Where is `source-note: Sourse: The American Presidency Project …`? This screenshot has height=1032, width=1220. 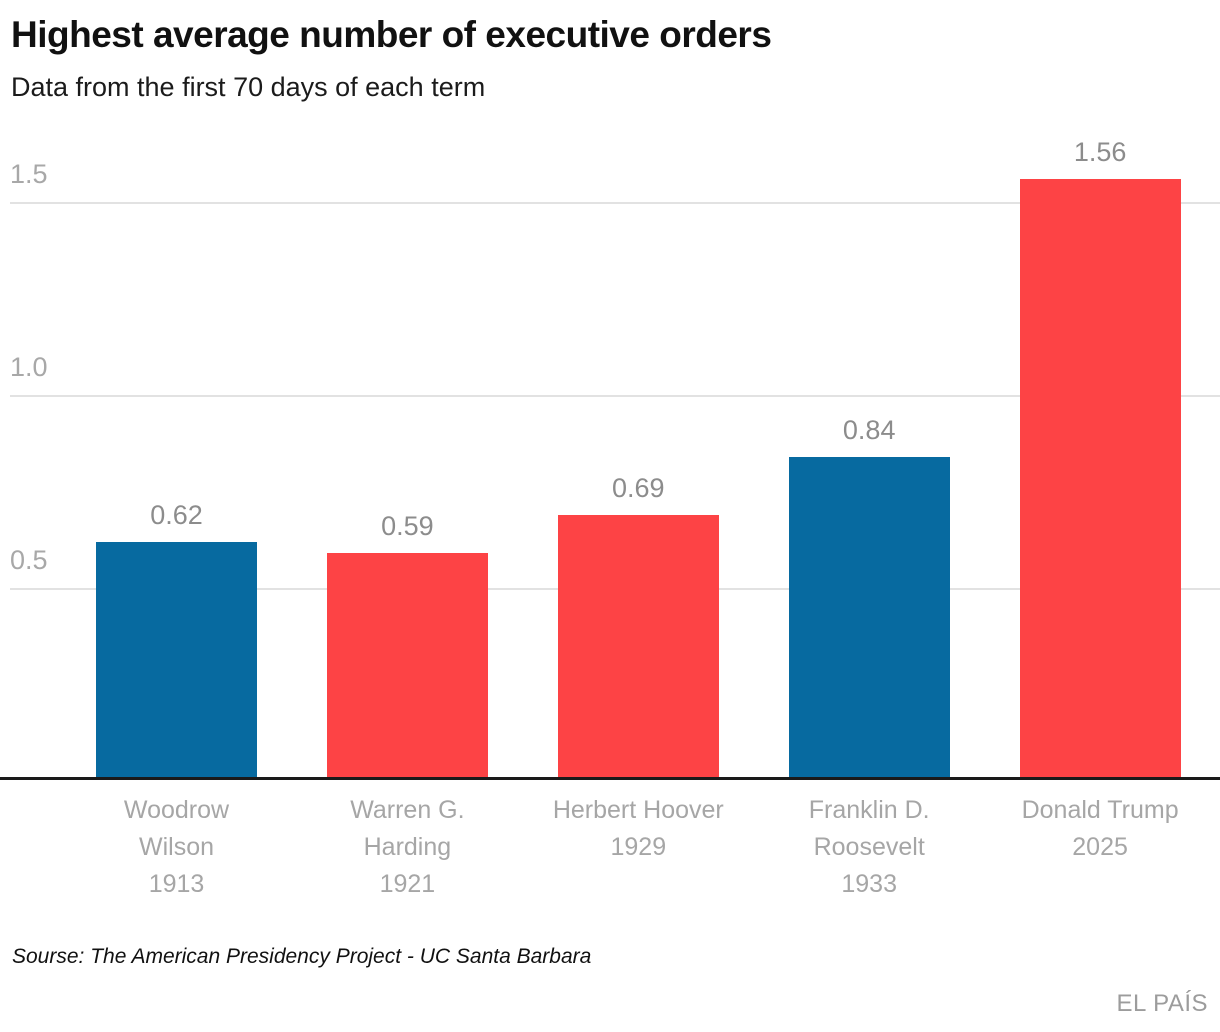 source-note: Sourse: The American Presidency Project … is located at coordinates (302, 956).